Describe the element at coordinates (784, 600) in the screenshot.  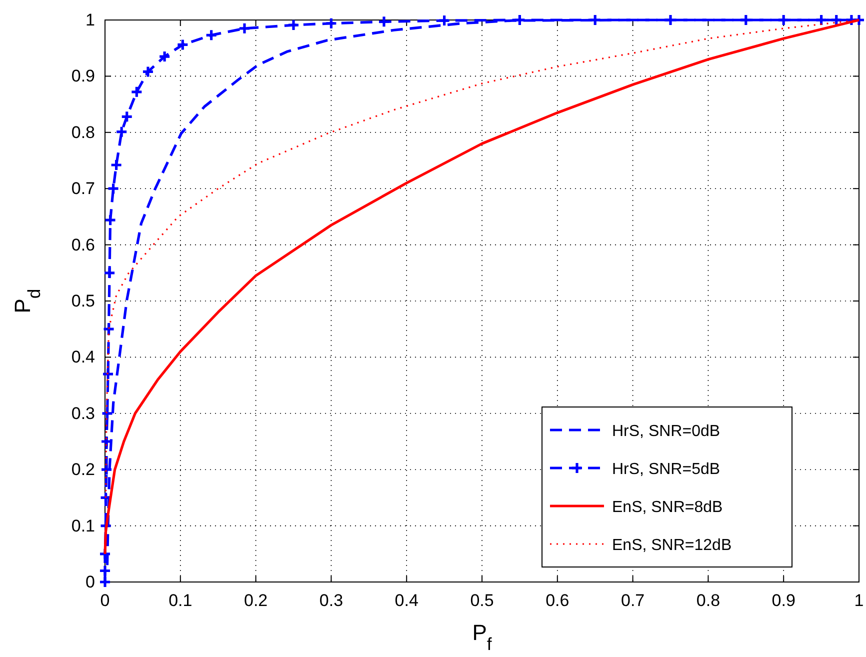
I see `x-tick-label: 0.9` at that location.